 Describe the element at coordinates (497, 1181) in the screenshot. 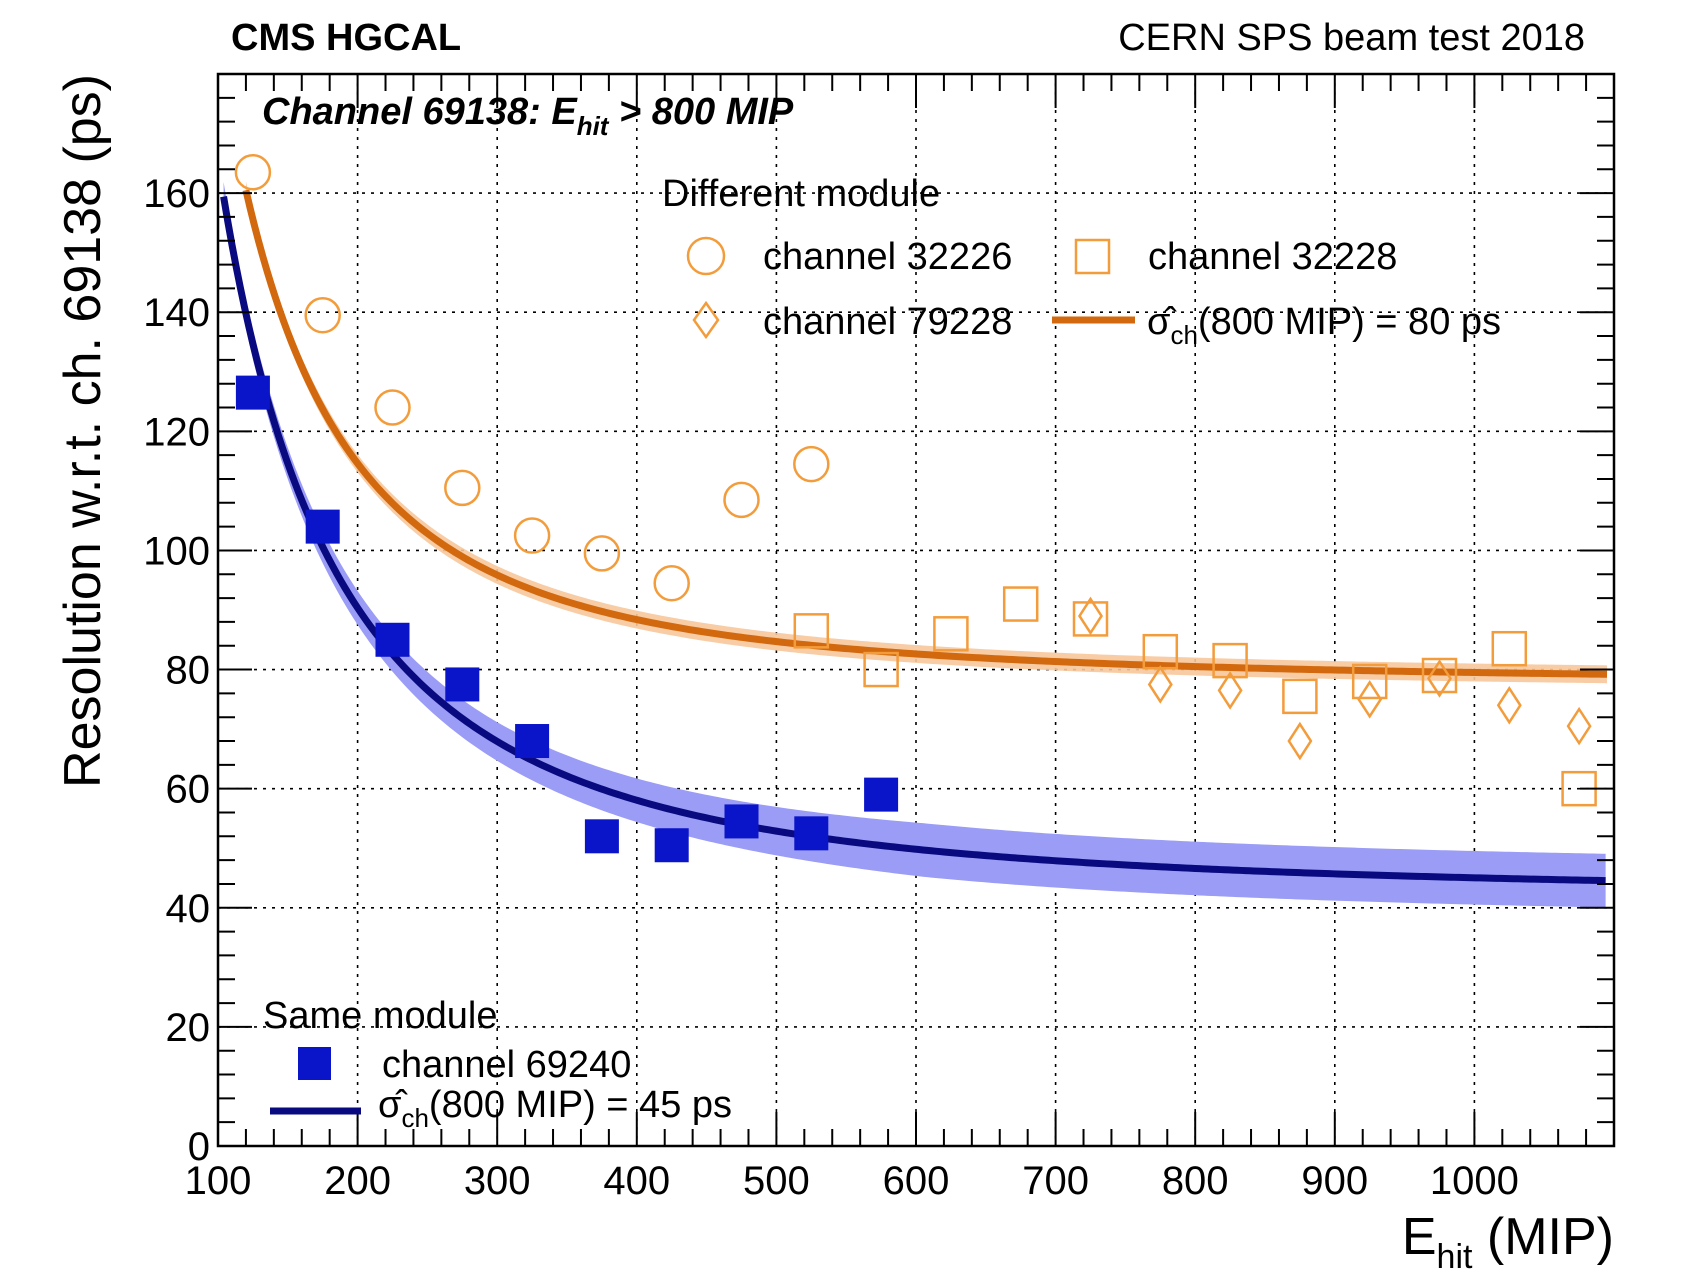

I see `x-tick-label-300: 300` at that location.